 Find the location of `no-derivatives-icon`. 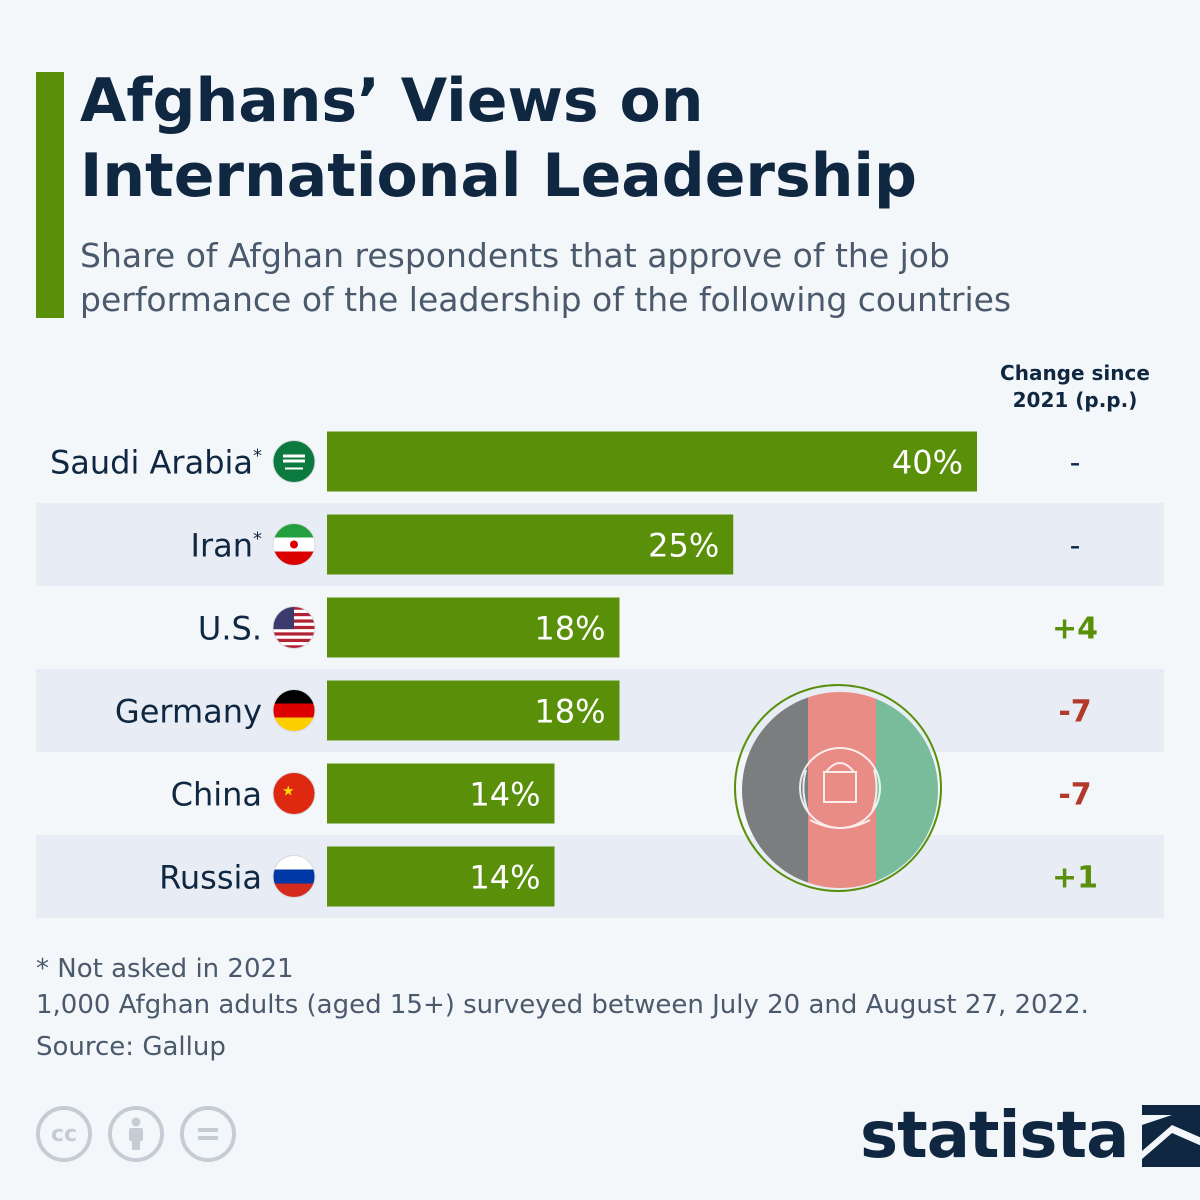

no-derivatives-icon is located at coordinates (208, 1134).